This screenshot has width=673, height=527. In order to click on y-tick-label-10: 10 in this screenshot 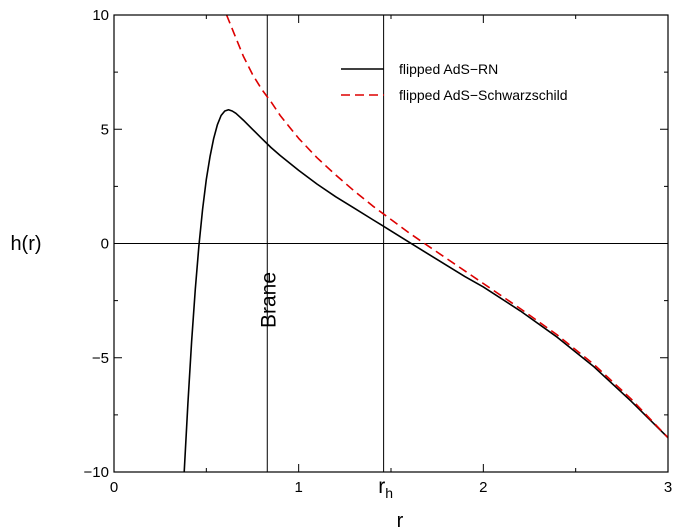, I will do `click(100, 15)`.